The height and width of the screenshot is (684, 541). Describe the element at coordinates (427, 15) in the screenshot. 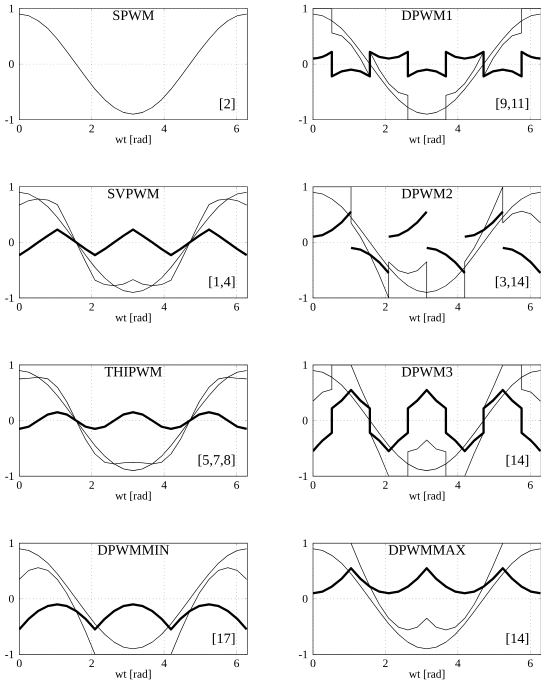

I see `chart-title: DPWM1` at that location.